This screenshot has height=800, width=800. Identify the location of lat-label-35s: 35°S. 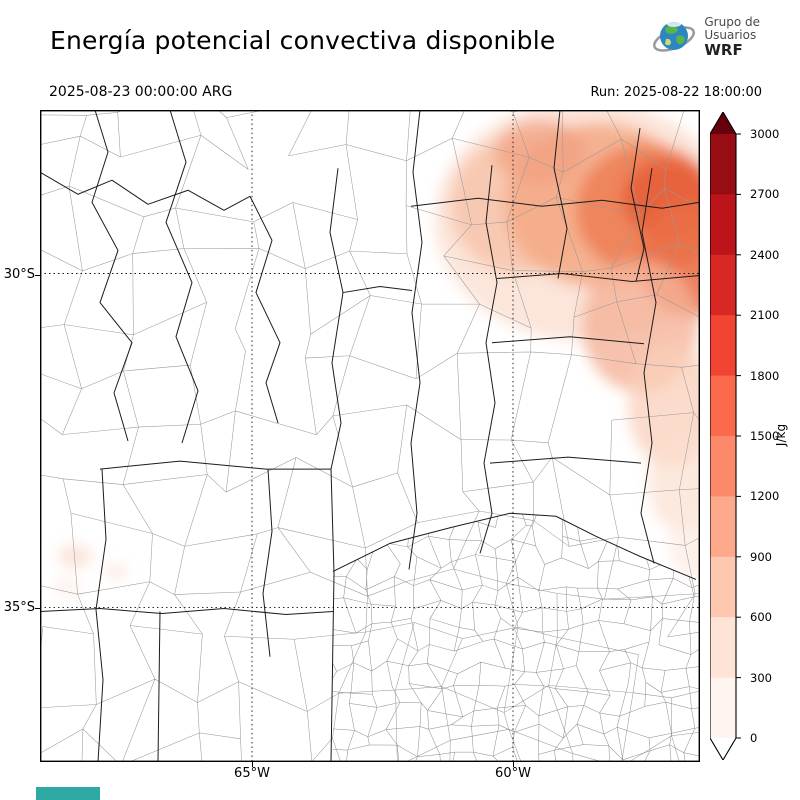
(19, 607).